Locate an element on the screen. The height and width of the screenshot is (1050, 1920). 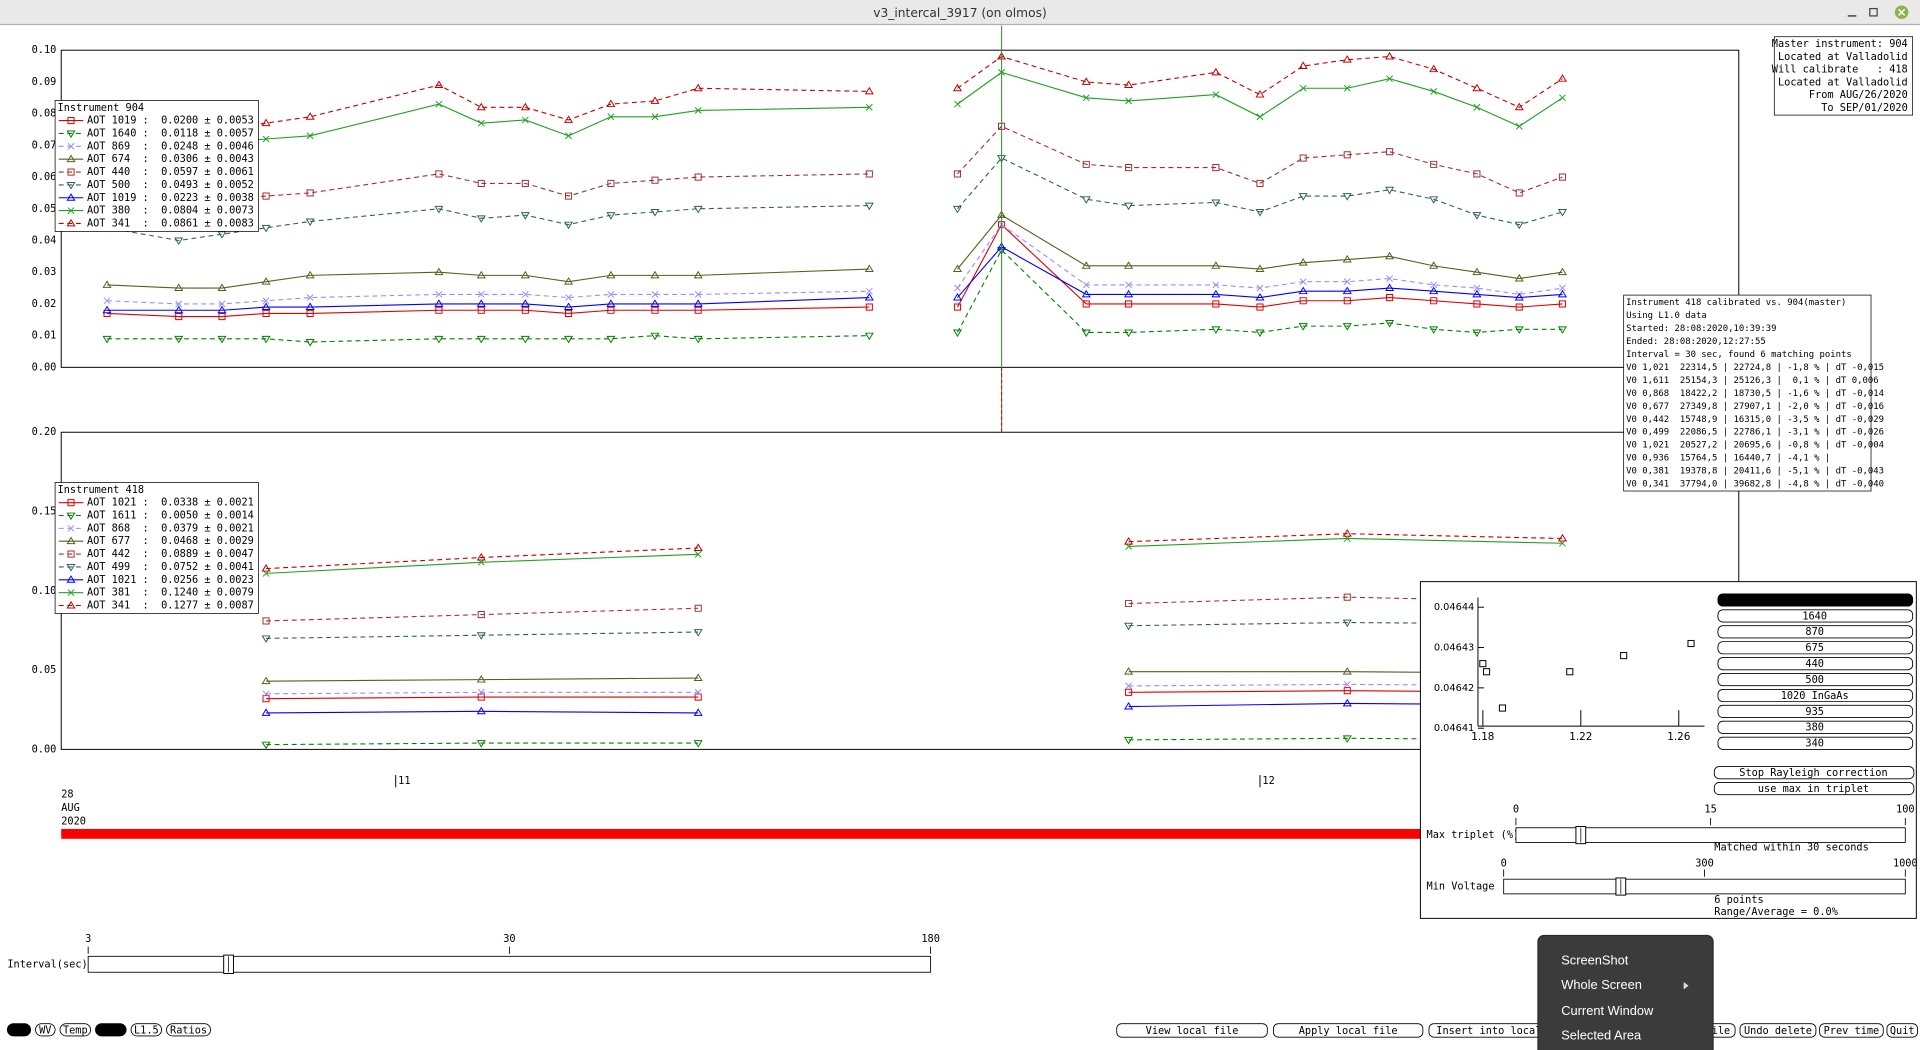
action-button-label: Apply local file is located at coordinates (1348, 1031).